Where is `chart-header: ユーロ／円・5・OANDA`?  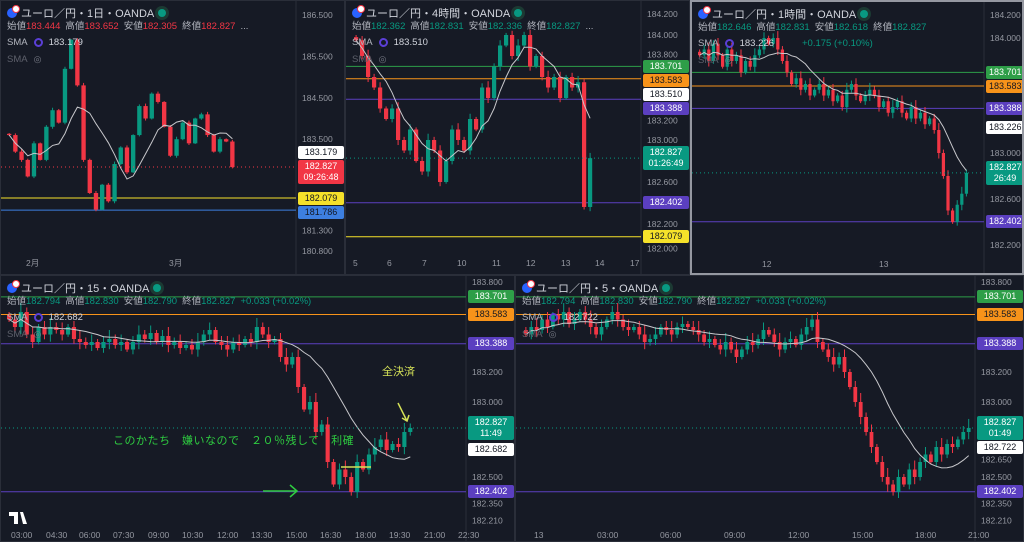 chart-header: ユーロ／円・5・OANDA is located at coordinates (596, 288).